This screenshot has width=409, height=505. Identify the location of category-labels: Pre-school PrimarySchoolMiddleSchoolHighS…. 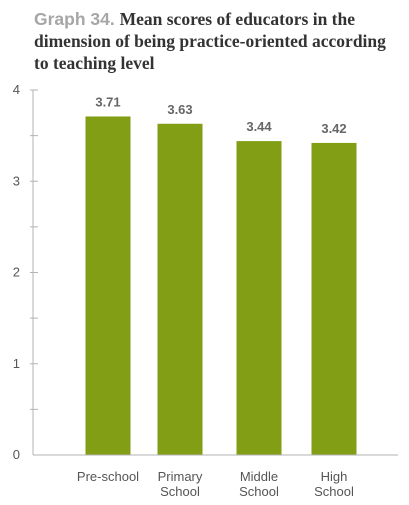
(215, 484).